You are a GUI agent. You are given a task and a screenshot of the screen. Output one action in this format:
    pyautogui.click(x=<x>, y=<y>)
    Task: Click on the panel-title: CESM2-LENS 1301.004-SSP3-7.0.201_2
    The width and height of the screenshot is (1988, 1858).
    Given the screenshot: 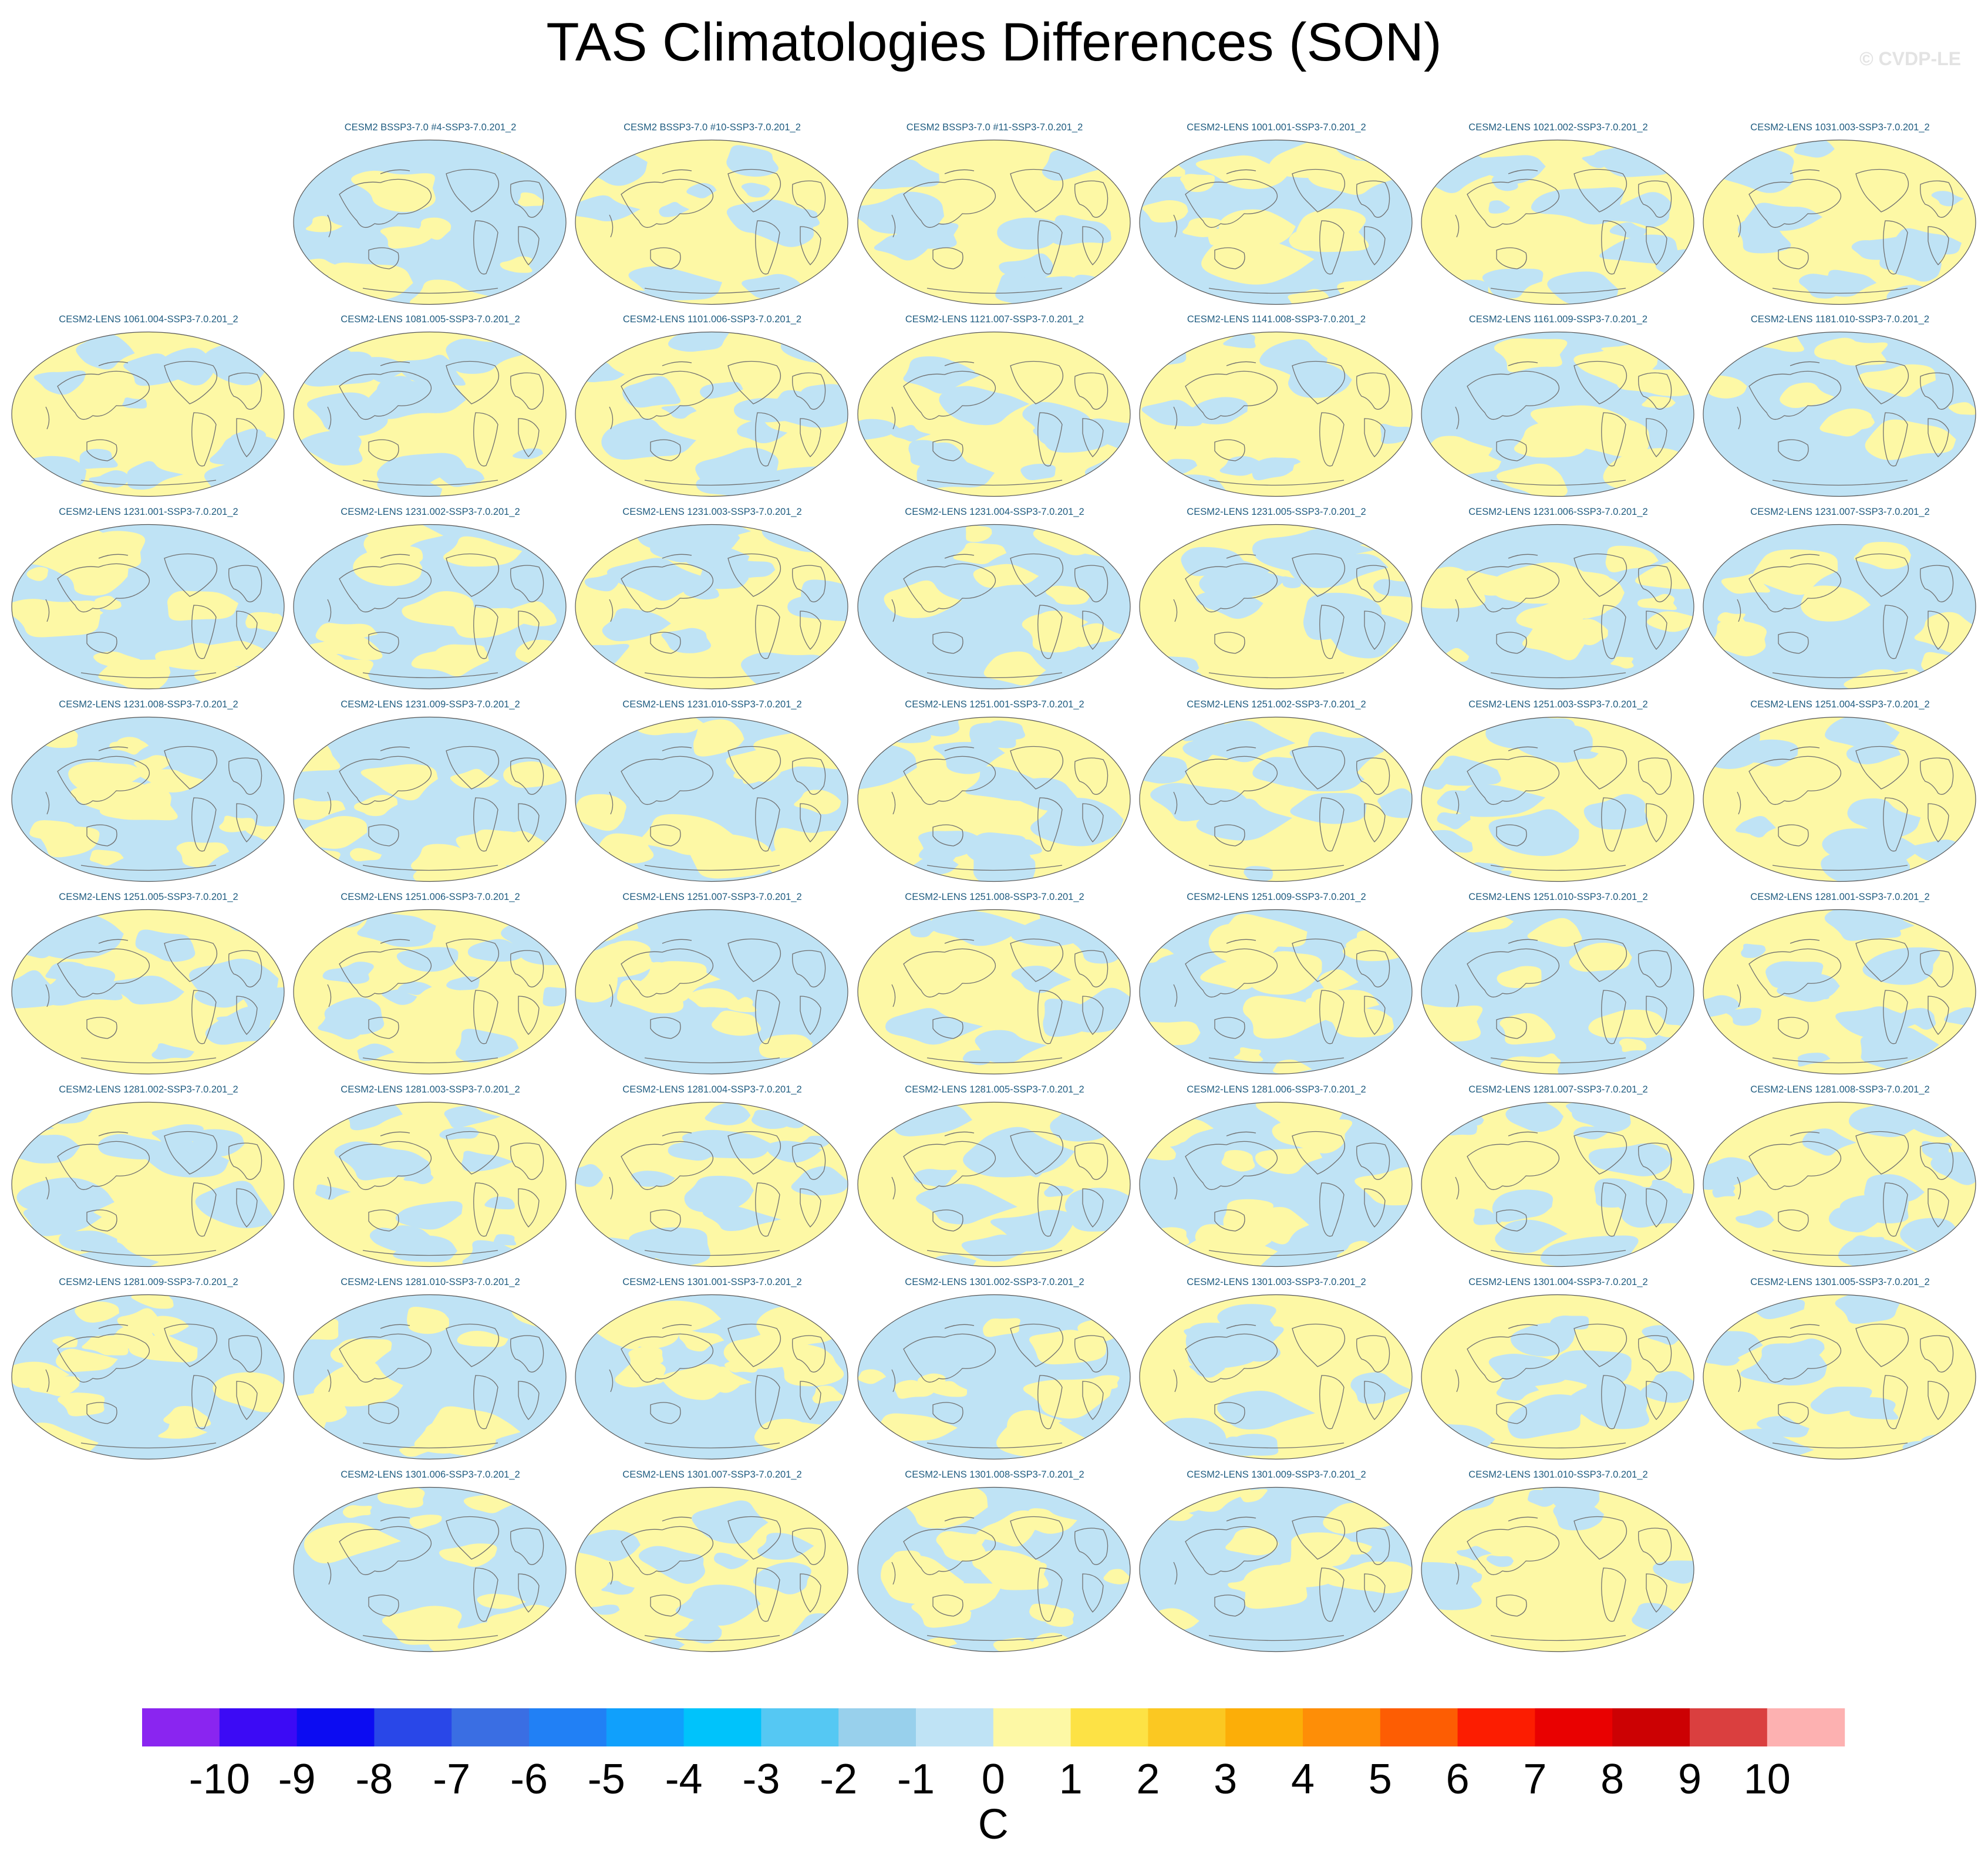 What is the action you would take?
    pyautogui.click(x=1558, y=1282)
    